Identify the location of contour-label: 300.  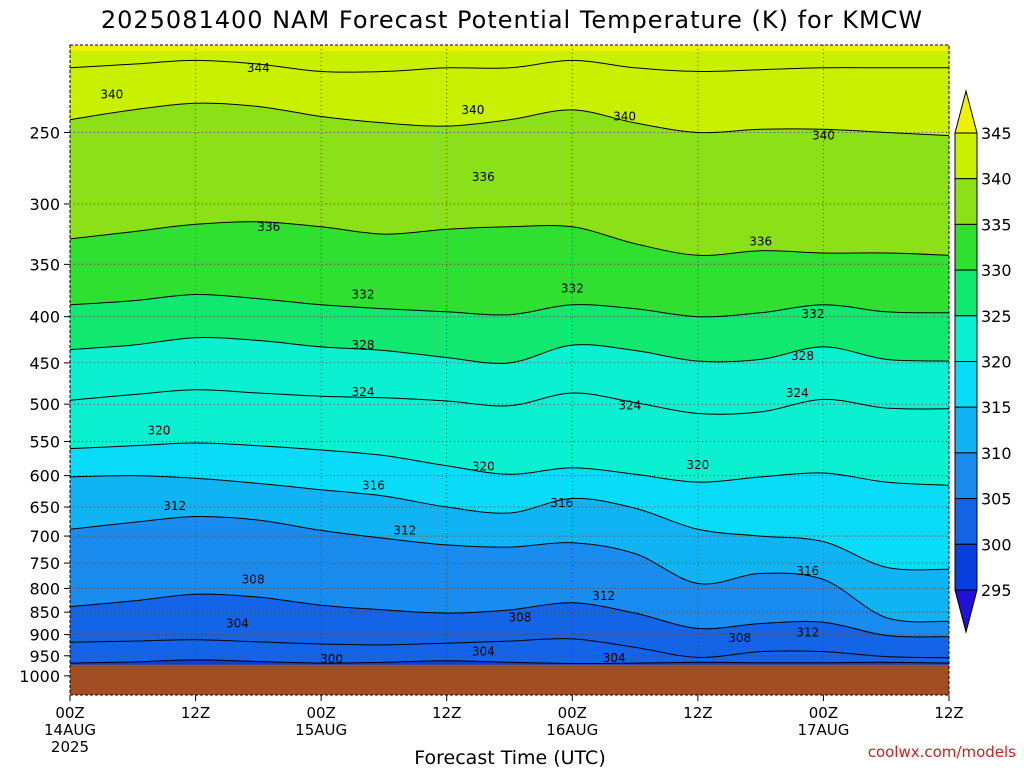
(331, 659).